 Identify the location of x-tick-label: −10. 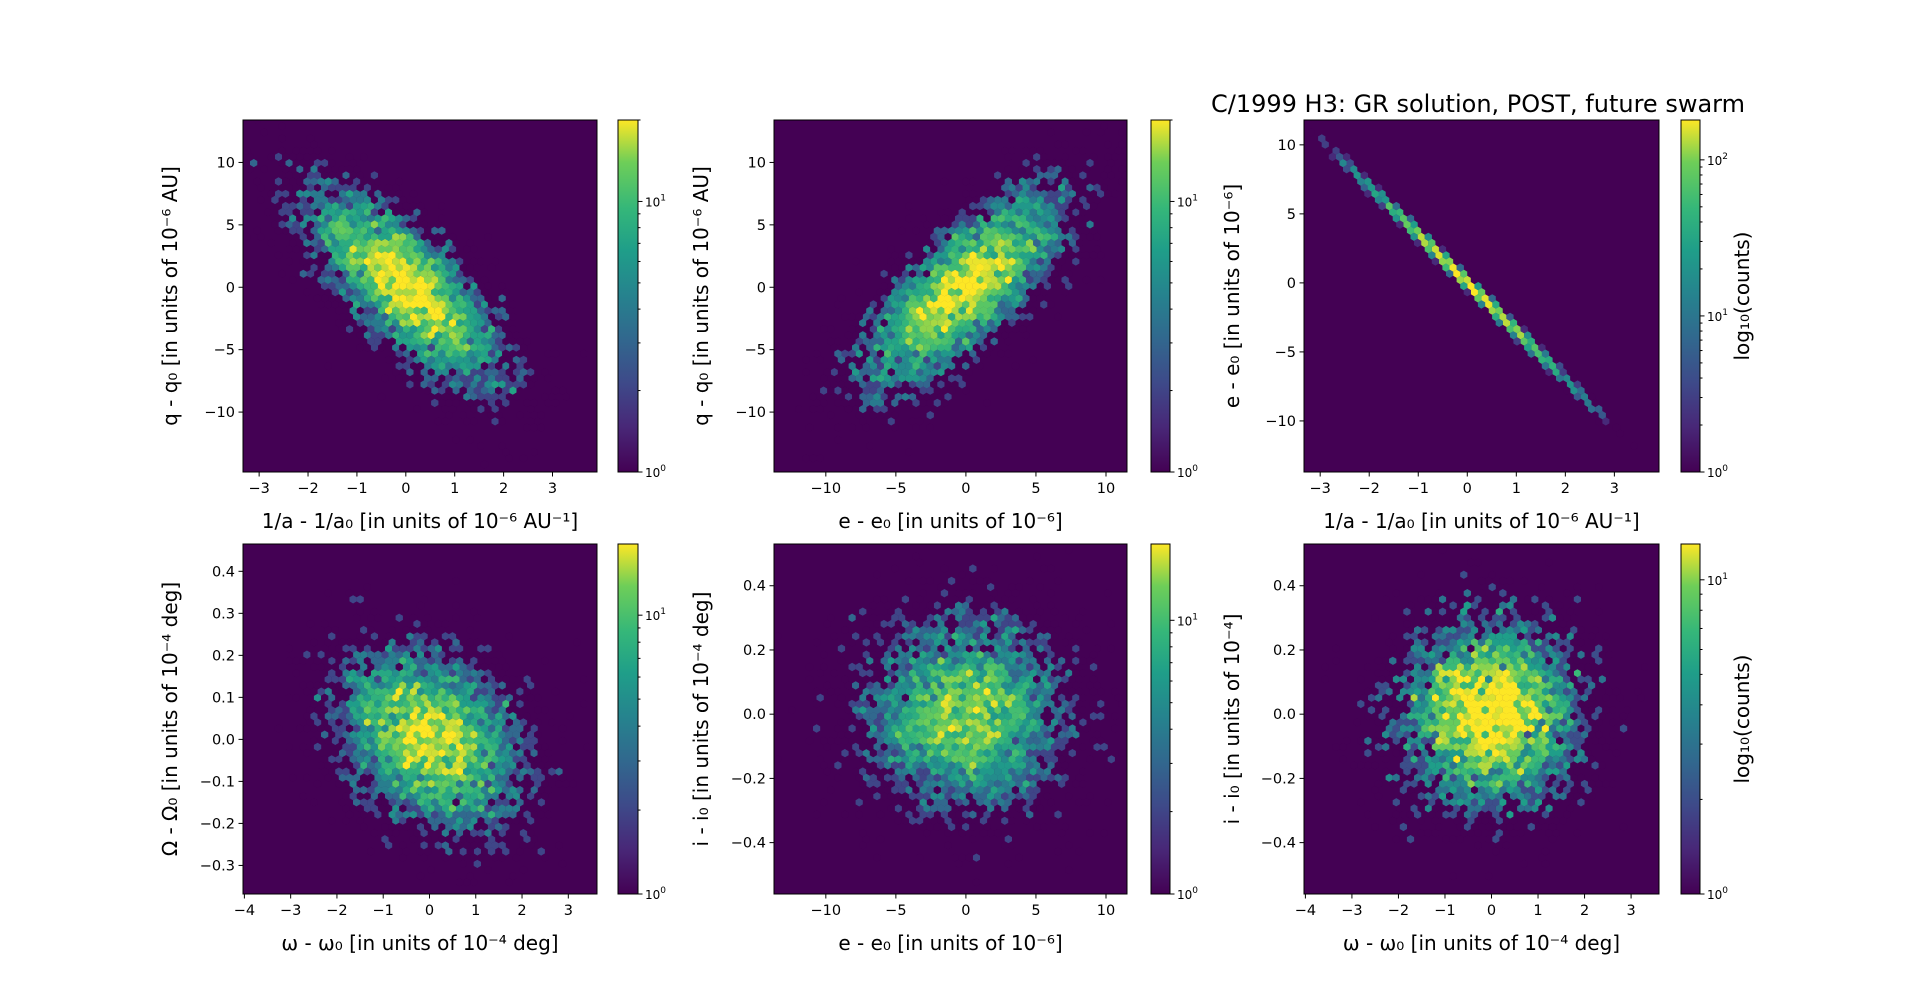
(826, 489).